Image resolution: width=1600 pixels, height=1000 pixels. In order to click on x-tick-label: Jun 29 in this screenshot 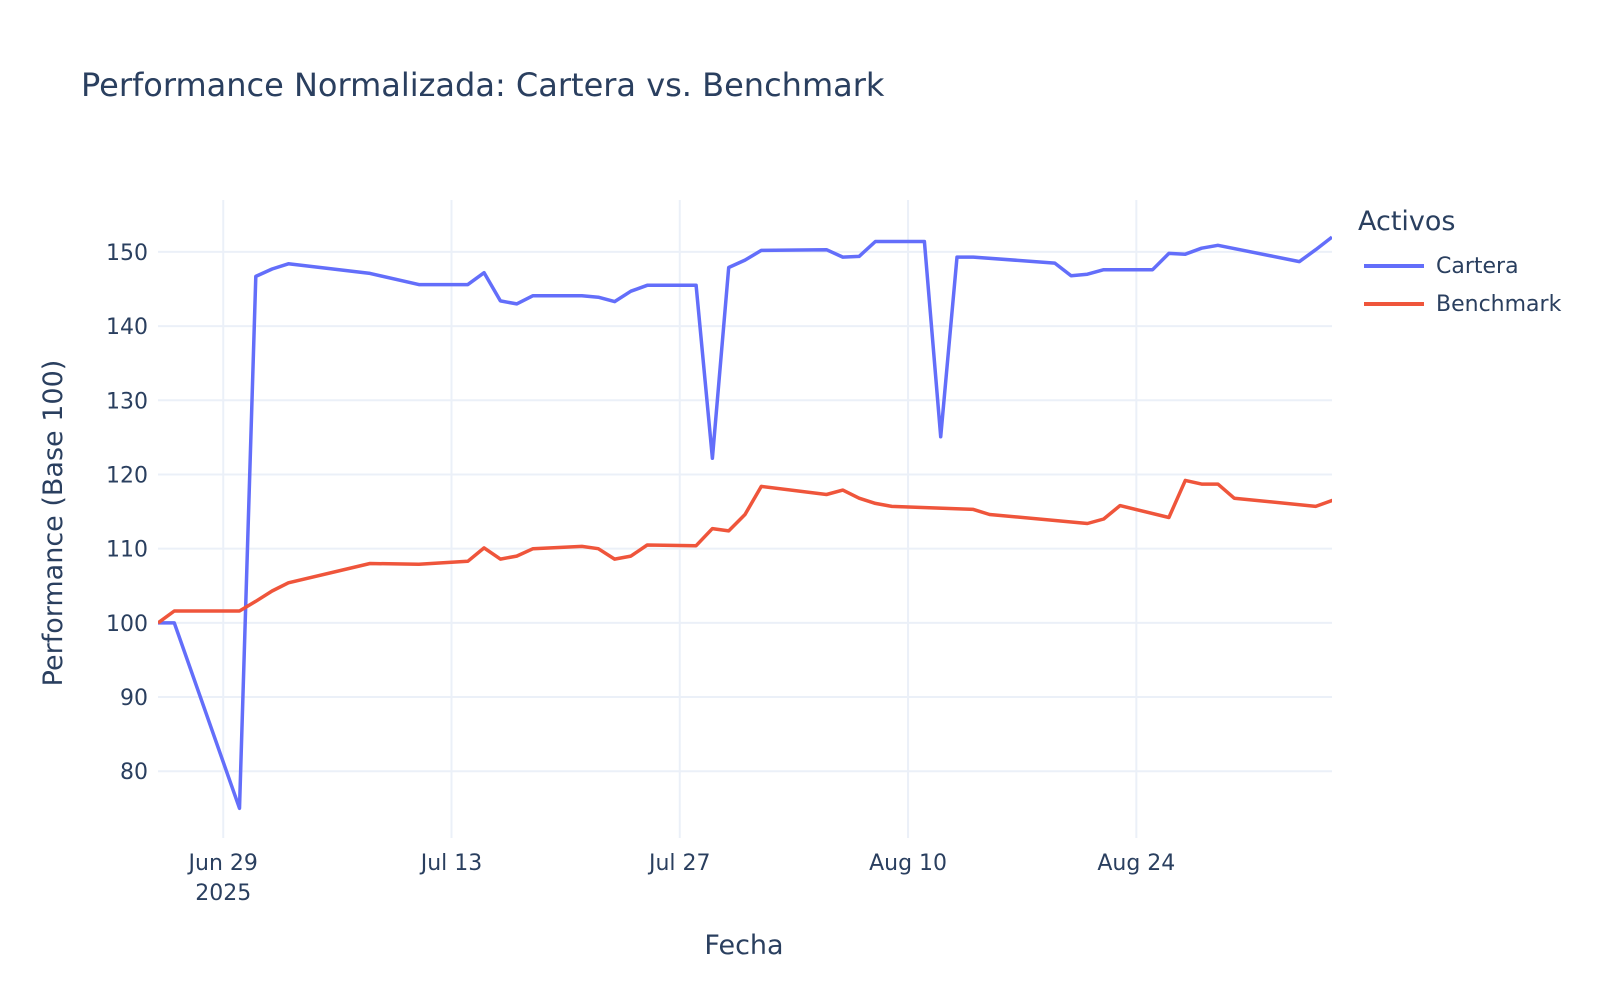, I will do `click(222, 863)`.